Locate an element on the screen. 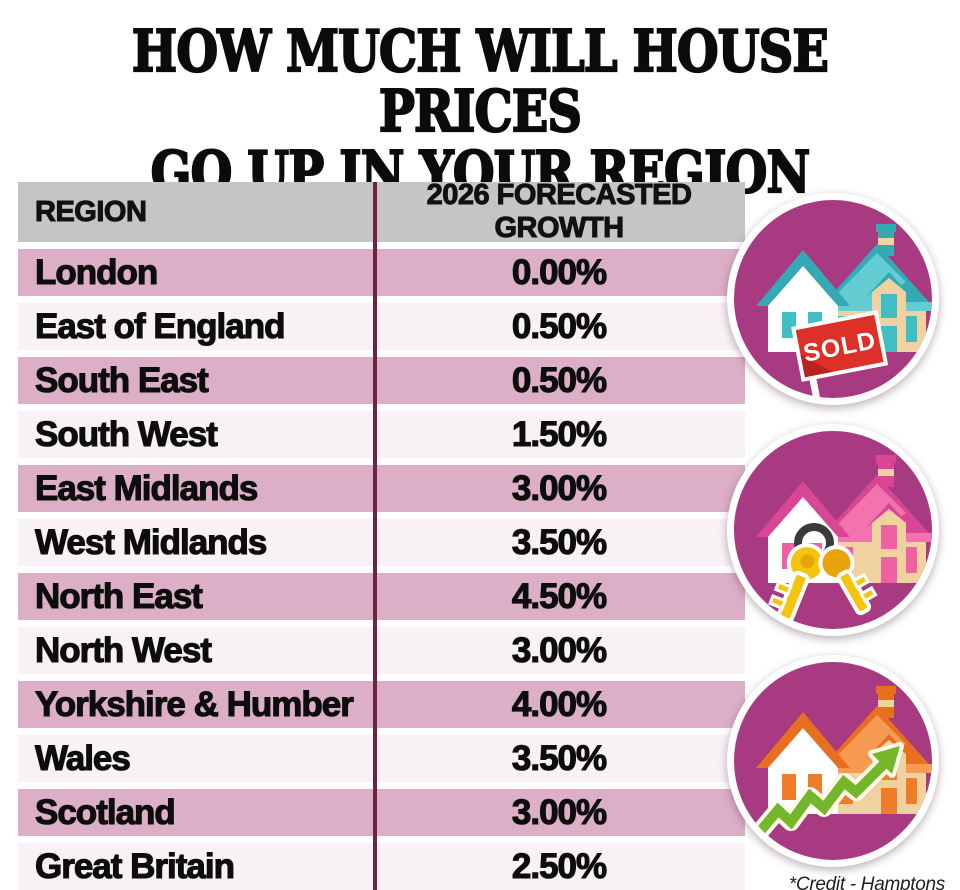 Image resolution: width=960 pixels, height=890 pixels. house-keys-illustration is located at coordinates (844, 539).